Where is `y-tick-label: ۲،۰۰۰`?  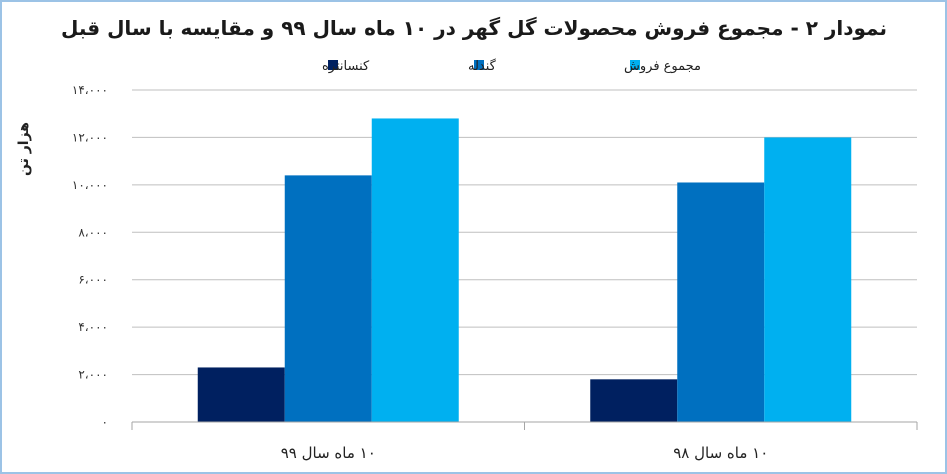
y-tick-label: ۲،۰۰۰ is located at coordinates (93, 375).